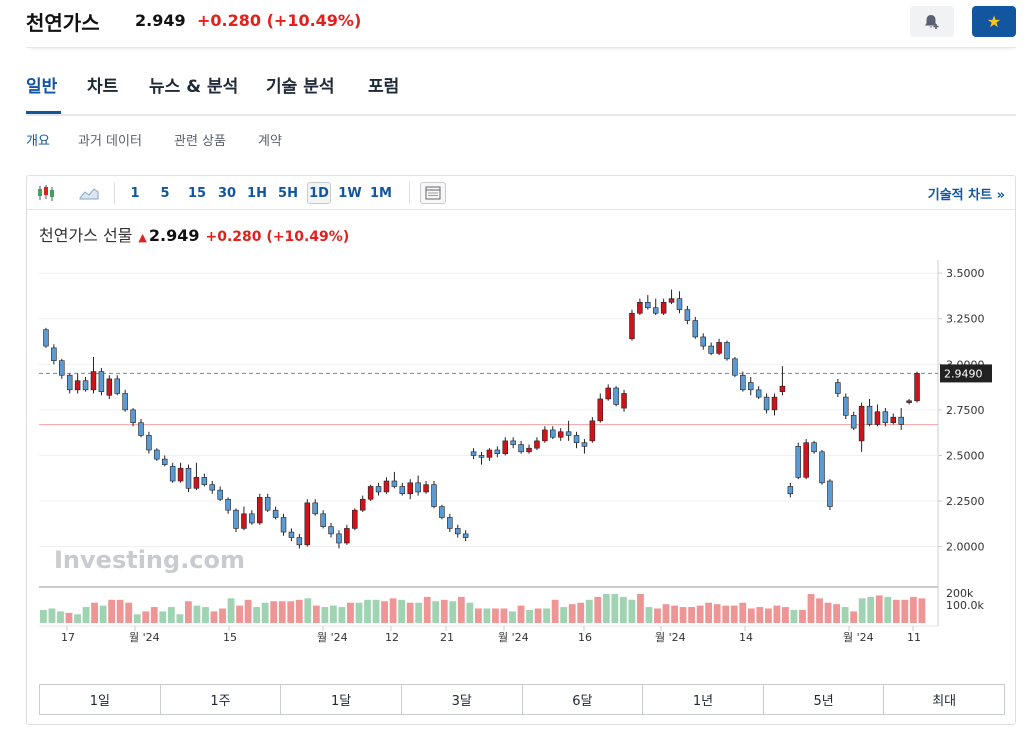 Image resolution: width=1035 pixels, height=739 pixels. I want to click on range-max: 최대, so click(944, 701).